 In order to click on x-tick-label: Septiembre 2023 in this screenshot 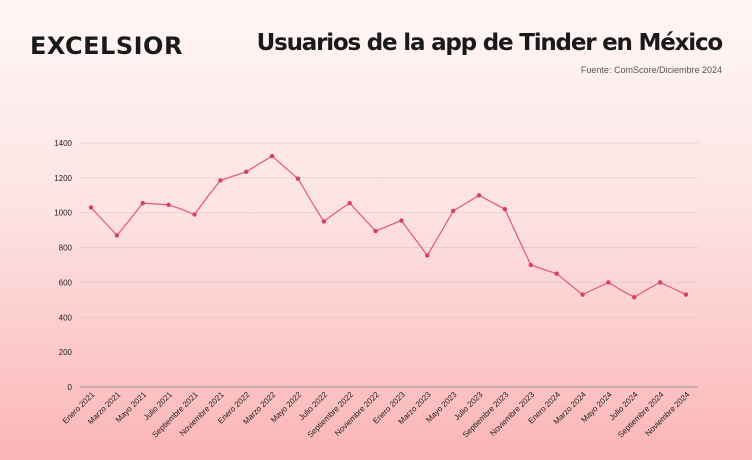, I will do `click(486, 415)`.